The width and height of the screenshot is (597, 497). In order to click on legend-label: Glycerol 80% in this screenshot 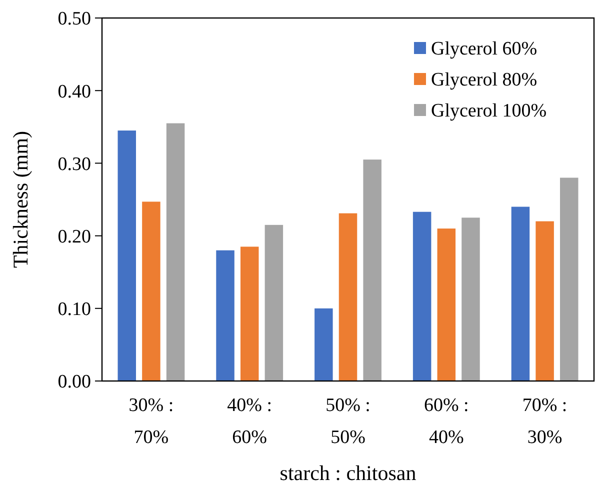, I will do `click(484, 80)`.